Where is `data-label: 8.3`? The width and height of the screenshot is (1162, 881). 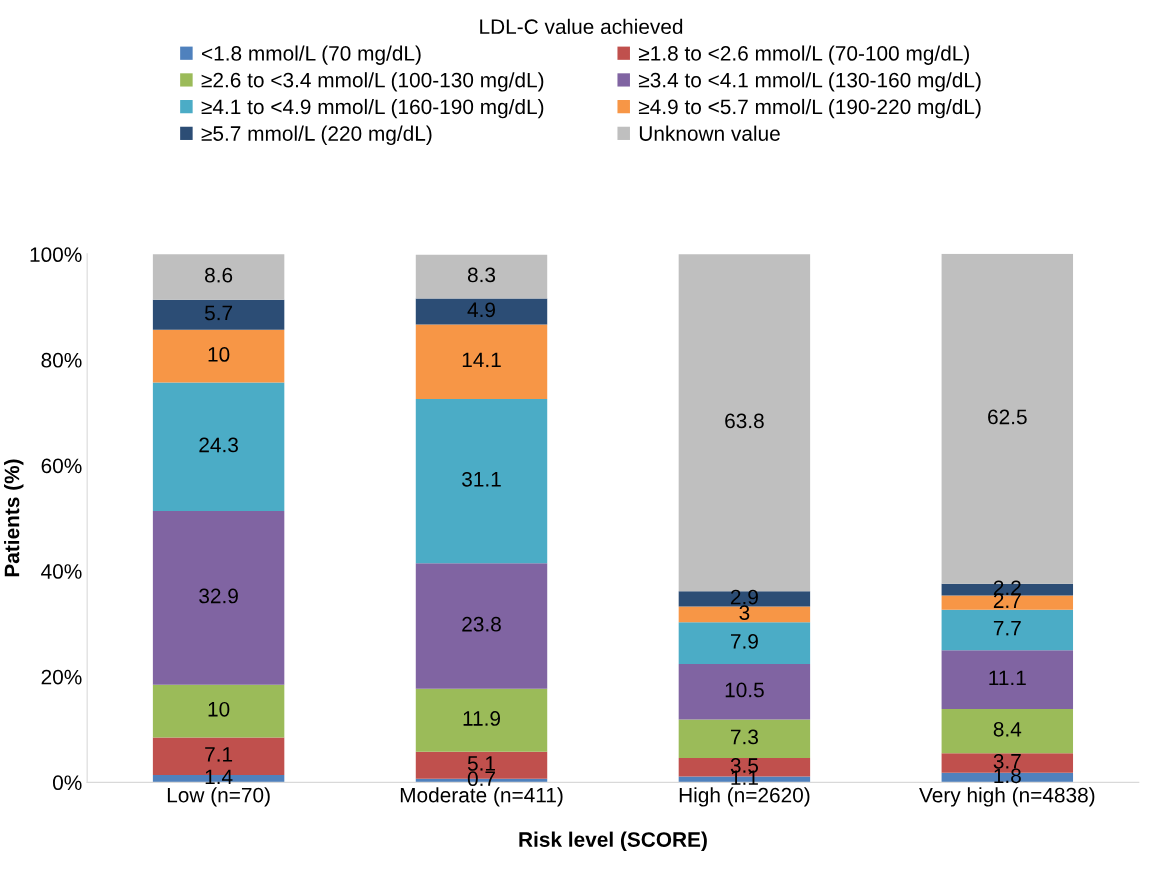
data-label: 8.3 is located at coordinates (481, 275).